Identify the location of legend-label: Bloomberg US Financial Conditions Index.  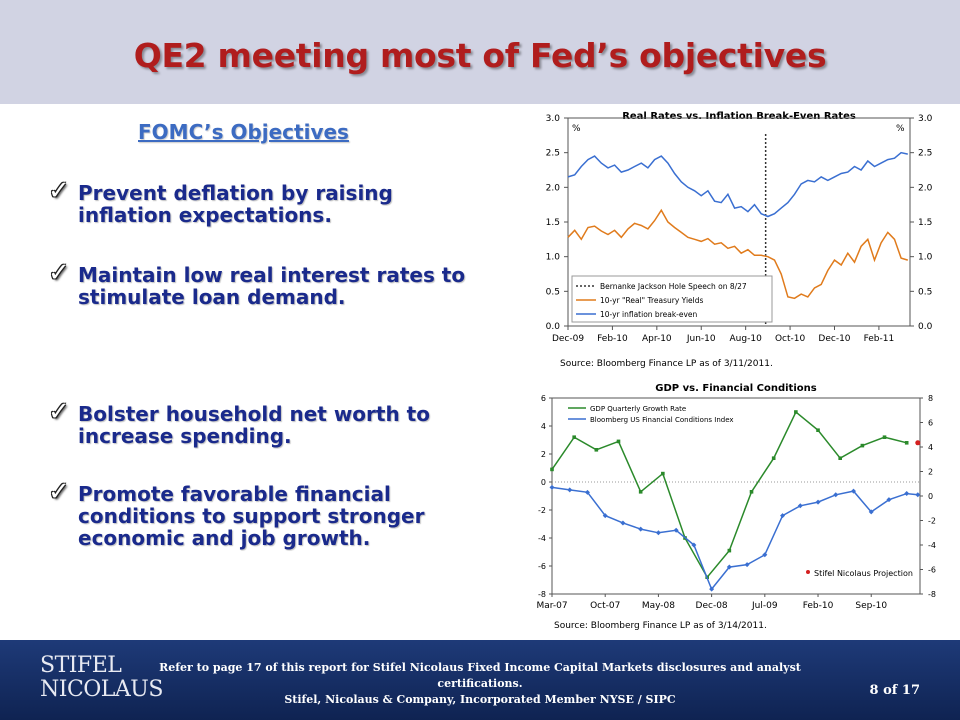
(662, 420).